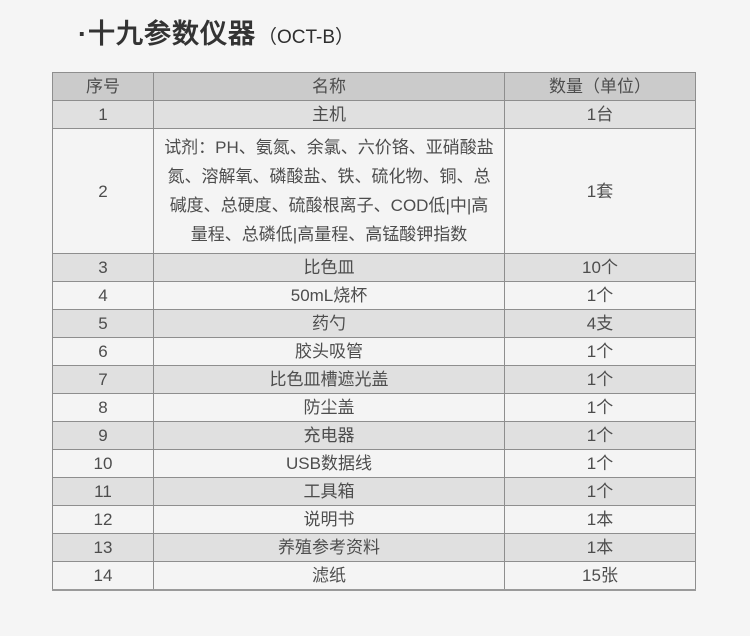 The height and width of the screenshot is (636, 750). Describe the element at coordinates (600, 576) in the screenshot. I see `cell-qty: 15张` at that location.